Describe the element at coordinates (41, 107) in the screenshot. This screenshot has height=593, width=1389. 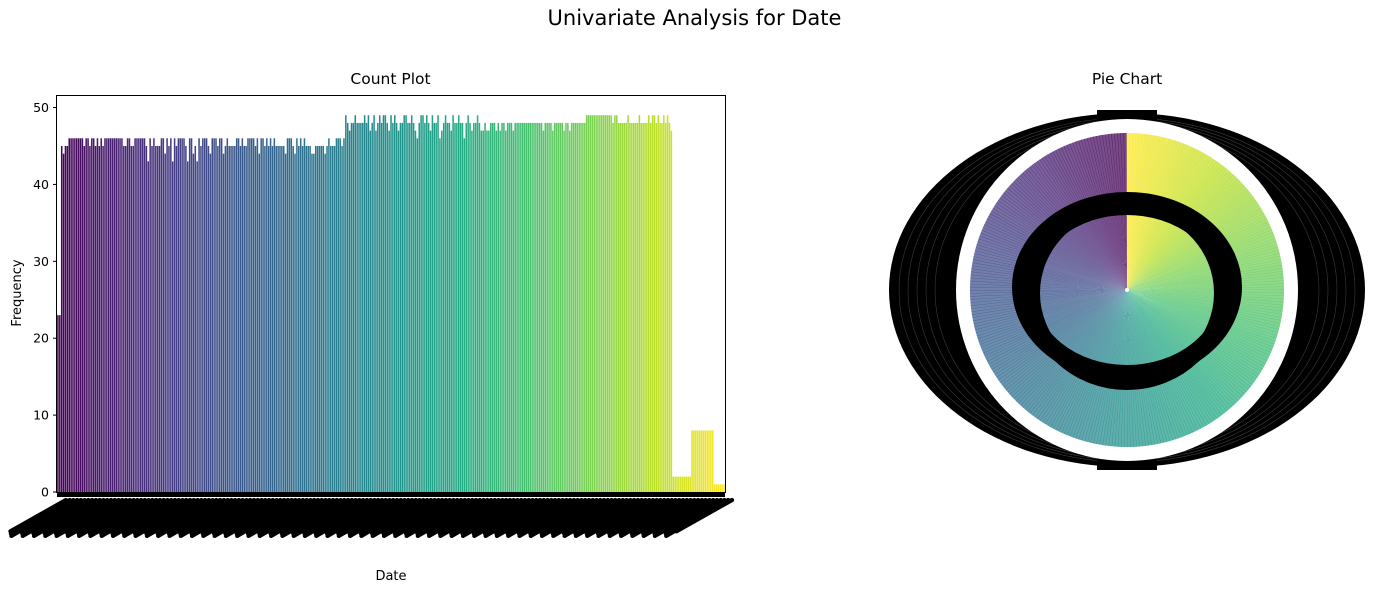
I see `y-tick-label: 50` at that location.